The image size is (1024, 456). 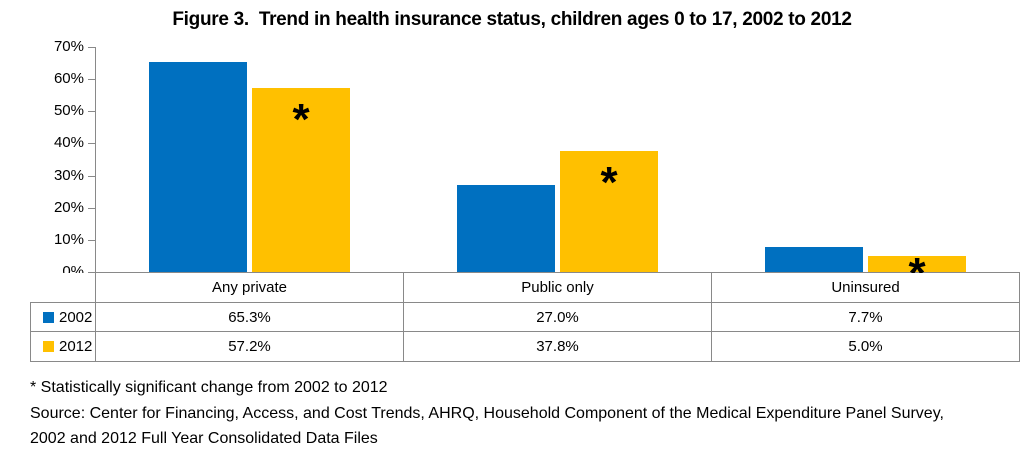 What do you see at coordinates (558, 347) in the screenshot?
I see `value-2012-public-only: 37.8%` at bounding box center [558, 347].